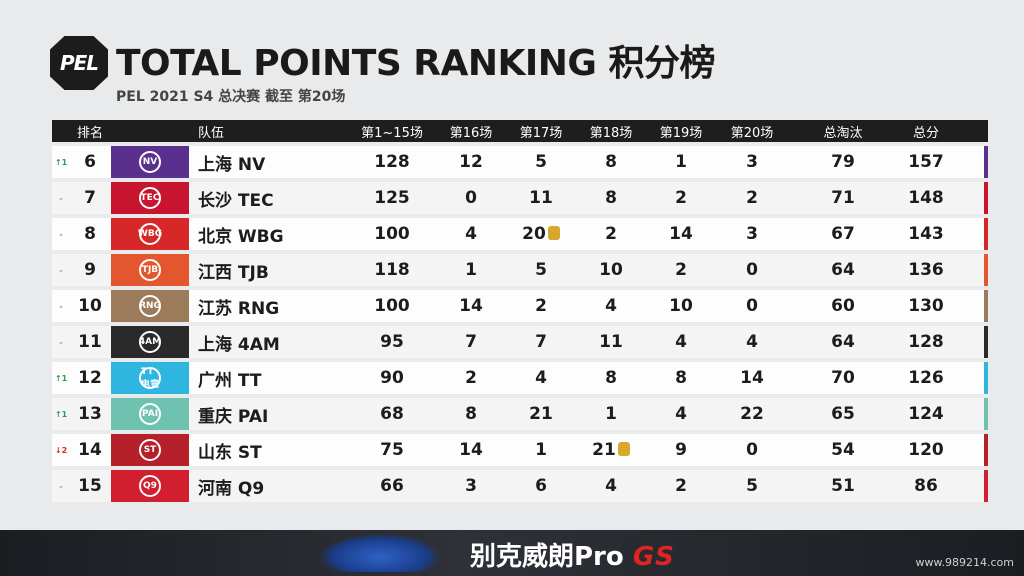 The width and height of the screenshot is (1024, 576). Describe the element at coordinates (416, 63) in the screenshot. I see `page-title: TOTAL POINTS RANKING 积分榜` at that location.